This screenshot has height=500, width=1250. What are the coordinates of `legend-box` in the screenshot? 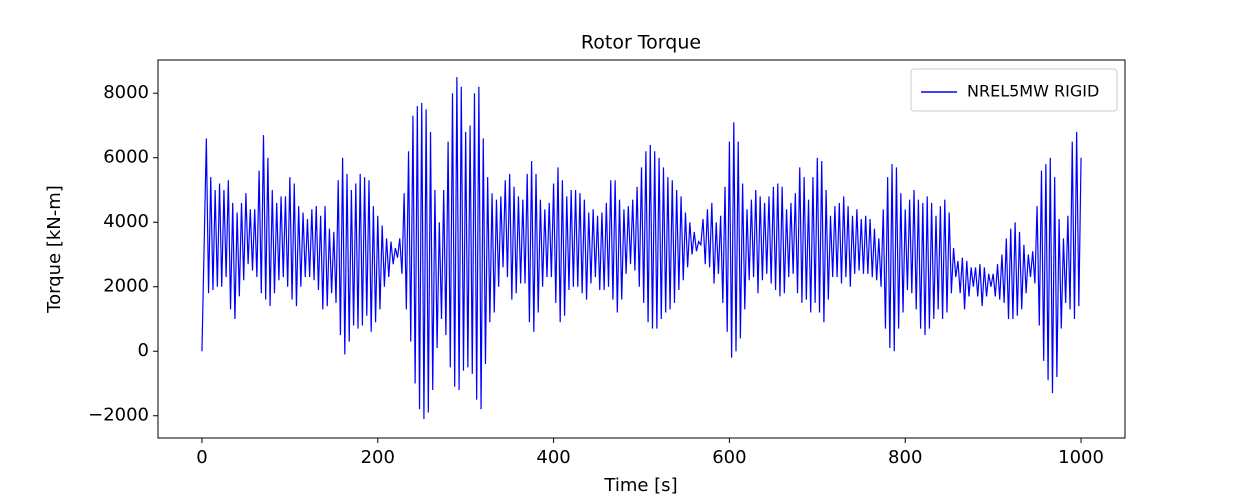 It's located at (1014, 90).